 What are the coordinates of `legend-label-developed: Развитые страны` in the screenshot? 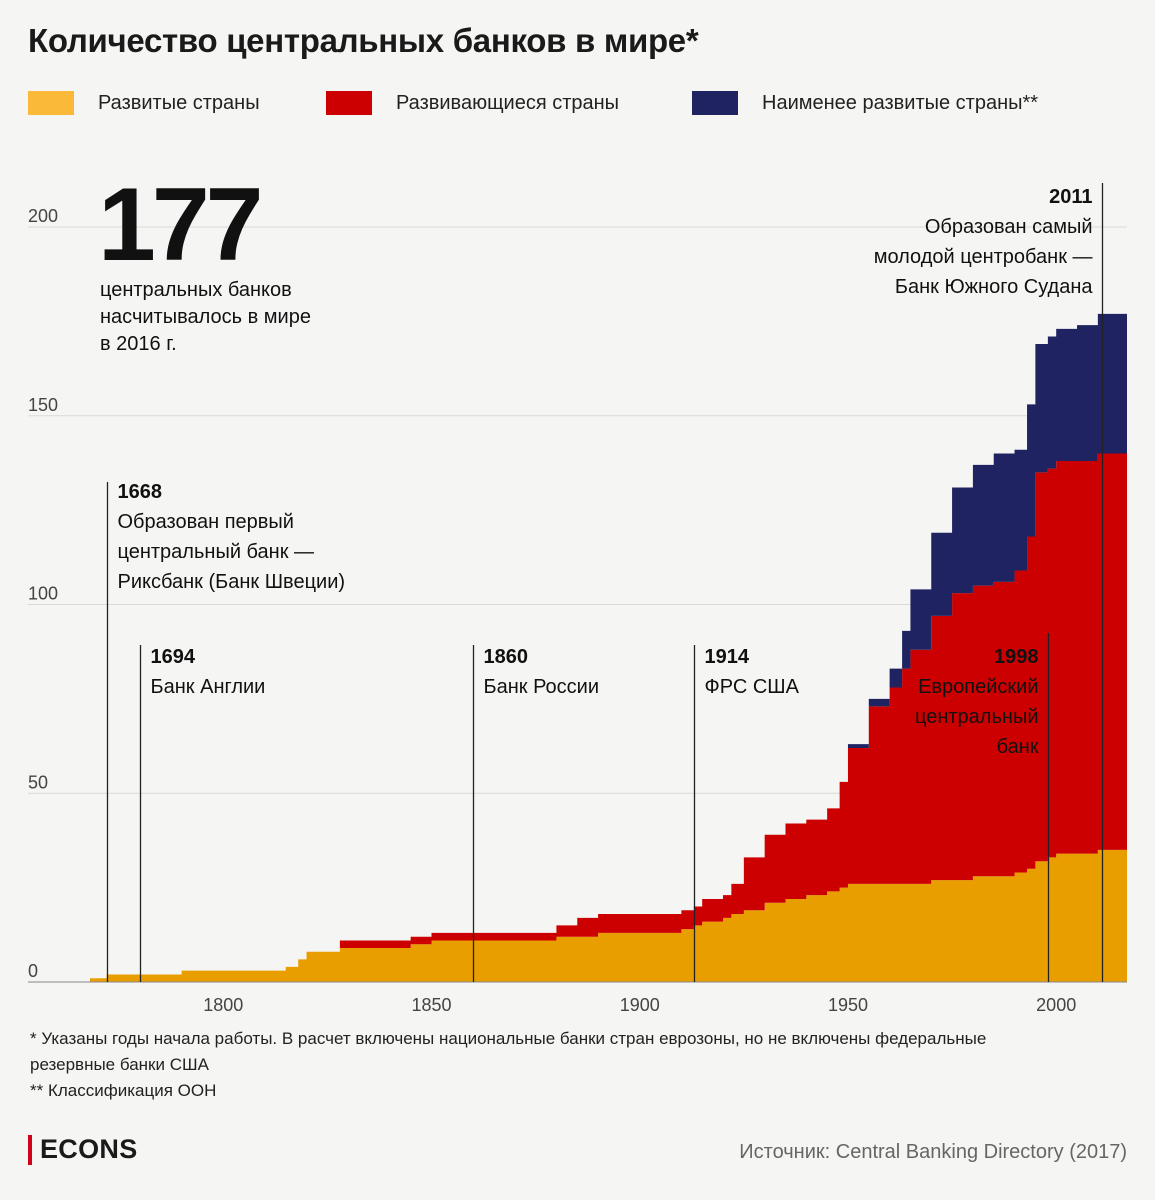 It's located at (179, 102).